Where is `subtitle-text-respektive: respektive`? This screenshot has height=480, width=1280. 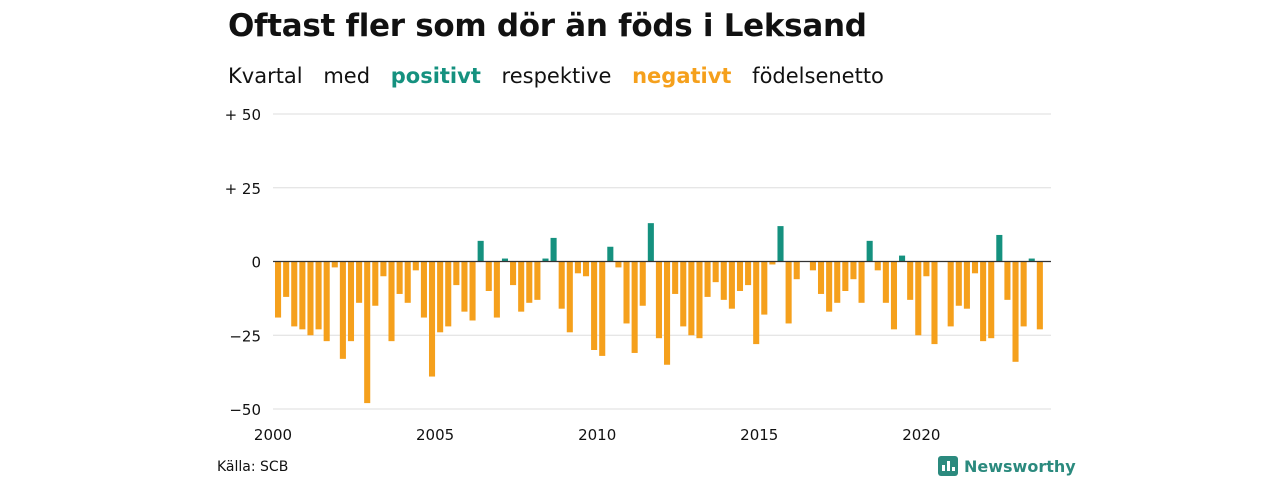 subtitle-text-respektive: respektive is located at coordinates (556, 76).